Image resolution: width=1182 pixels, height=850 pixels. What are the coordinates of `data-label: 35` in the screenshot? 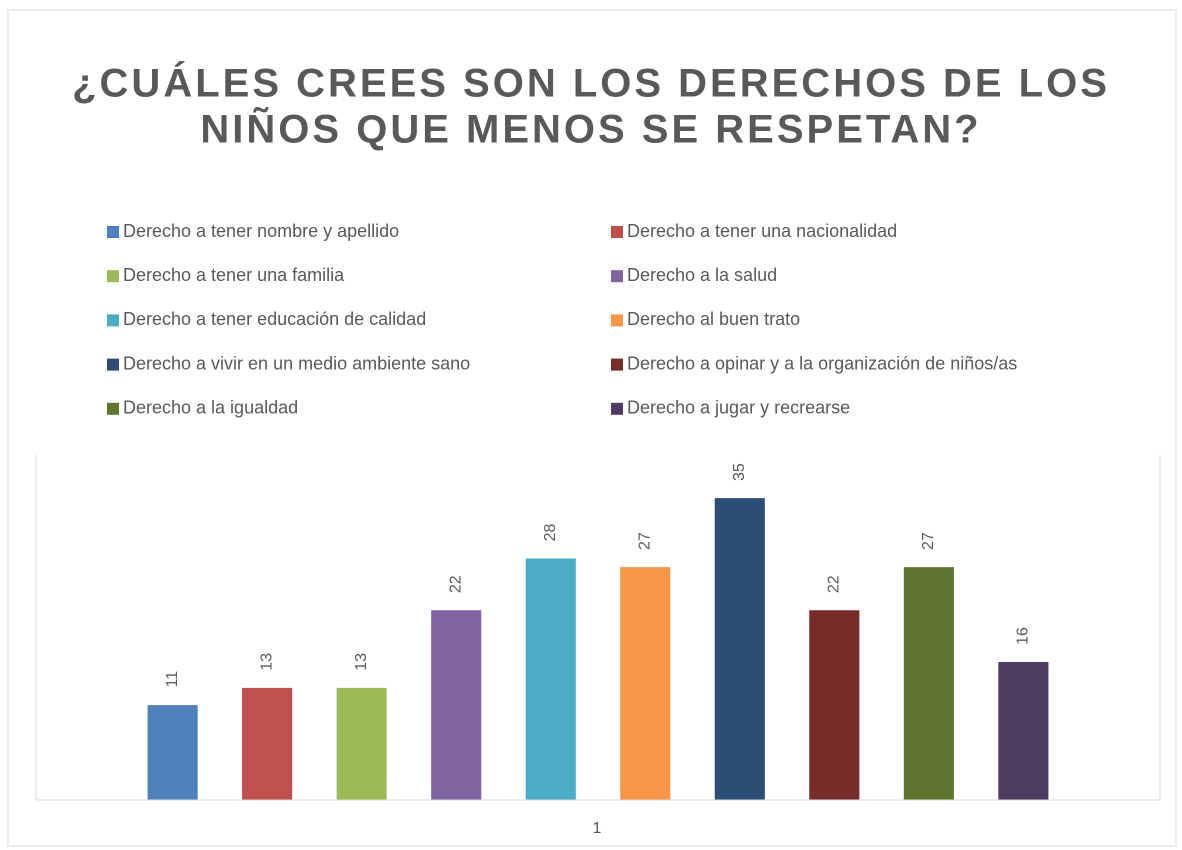 It's located at (739, 472).